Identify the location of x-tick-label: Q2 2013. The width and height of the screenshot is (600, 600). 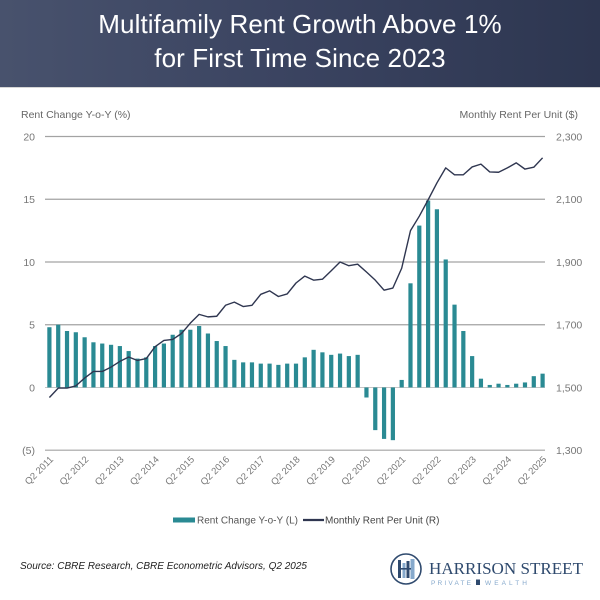
(110, 471).